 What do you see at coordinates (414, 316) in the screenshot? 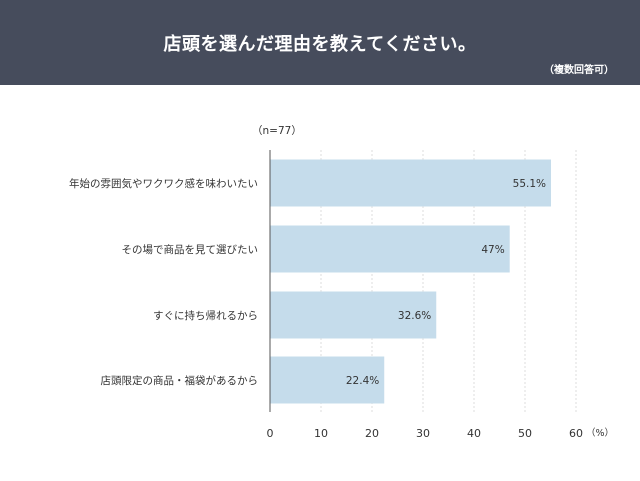
I see `bar-value-label: 32.6%` at bounding box center [414, 316].